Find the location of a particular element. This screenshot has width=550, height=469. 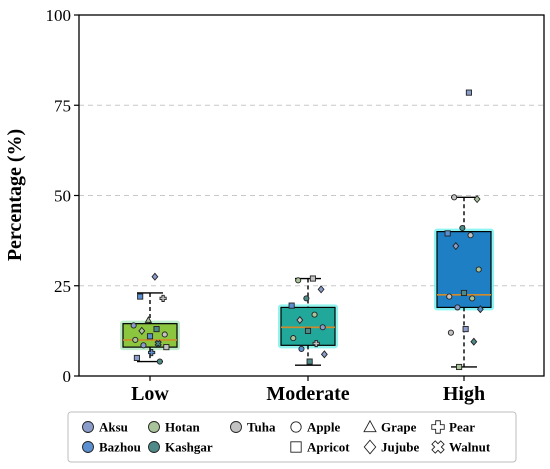

legend-fruit-apple: Apple is located at coordinates (315, 427).